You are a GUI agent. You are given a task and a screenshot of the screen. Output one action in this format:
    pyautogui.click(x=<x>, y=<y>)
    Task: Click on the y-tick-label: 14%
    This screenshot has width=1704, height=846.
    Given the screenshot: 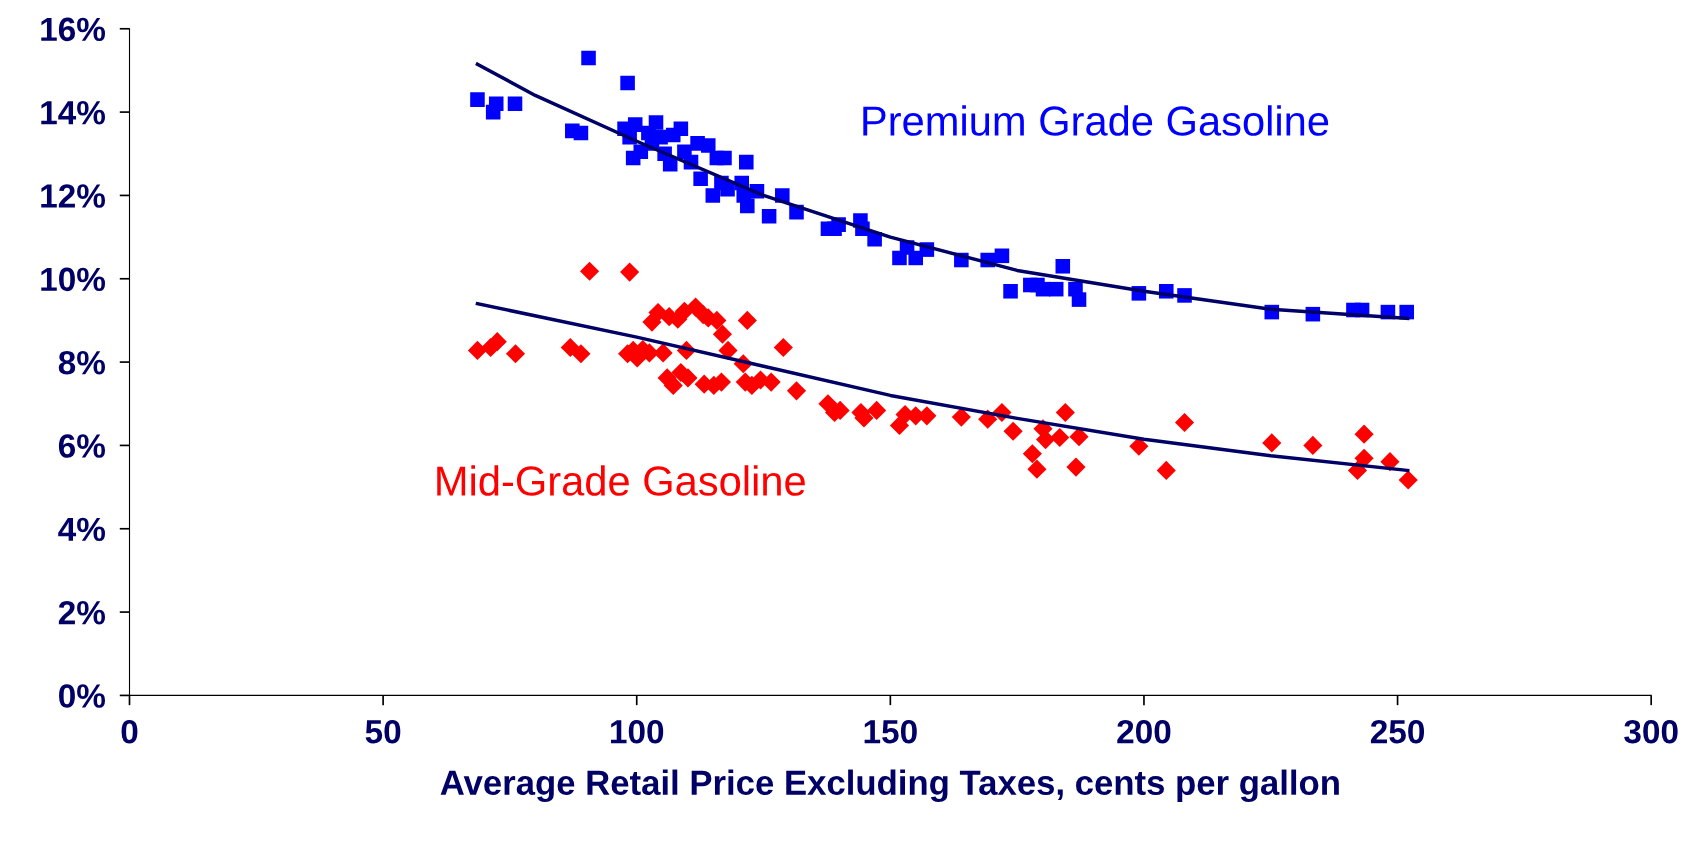 What is the action you would take?
    pyautogui.click(x=73, y=112)
    